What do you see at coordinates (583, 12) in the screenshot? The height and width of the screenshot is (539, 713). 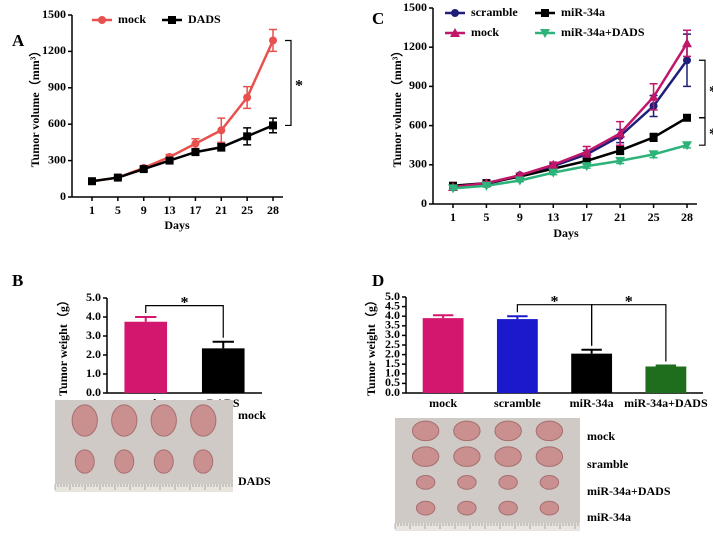 I see `legend-label: miR-34a` at bounding box center [583, 12].